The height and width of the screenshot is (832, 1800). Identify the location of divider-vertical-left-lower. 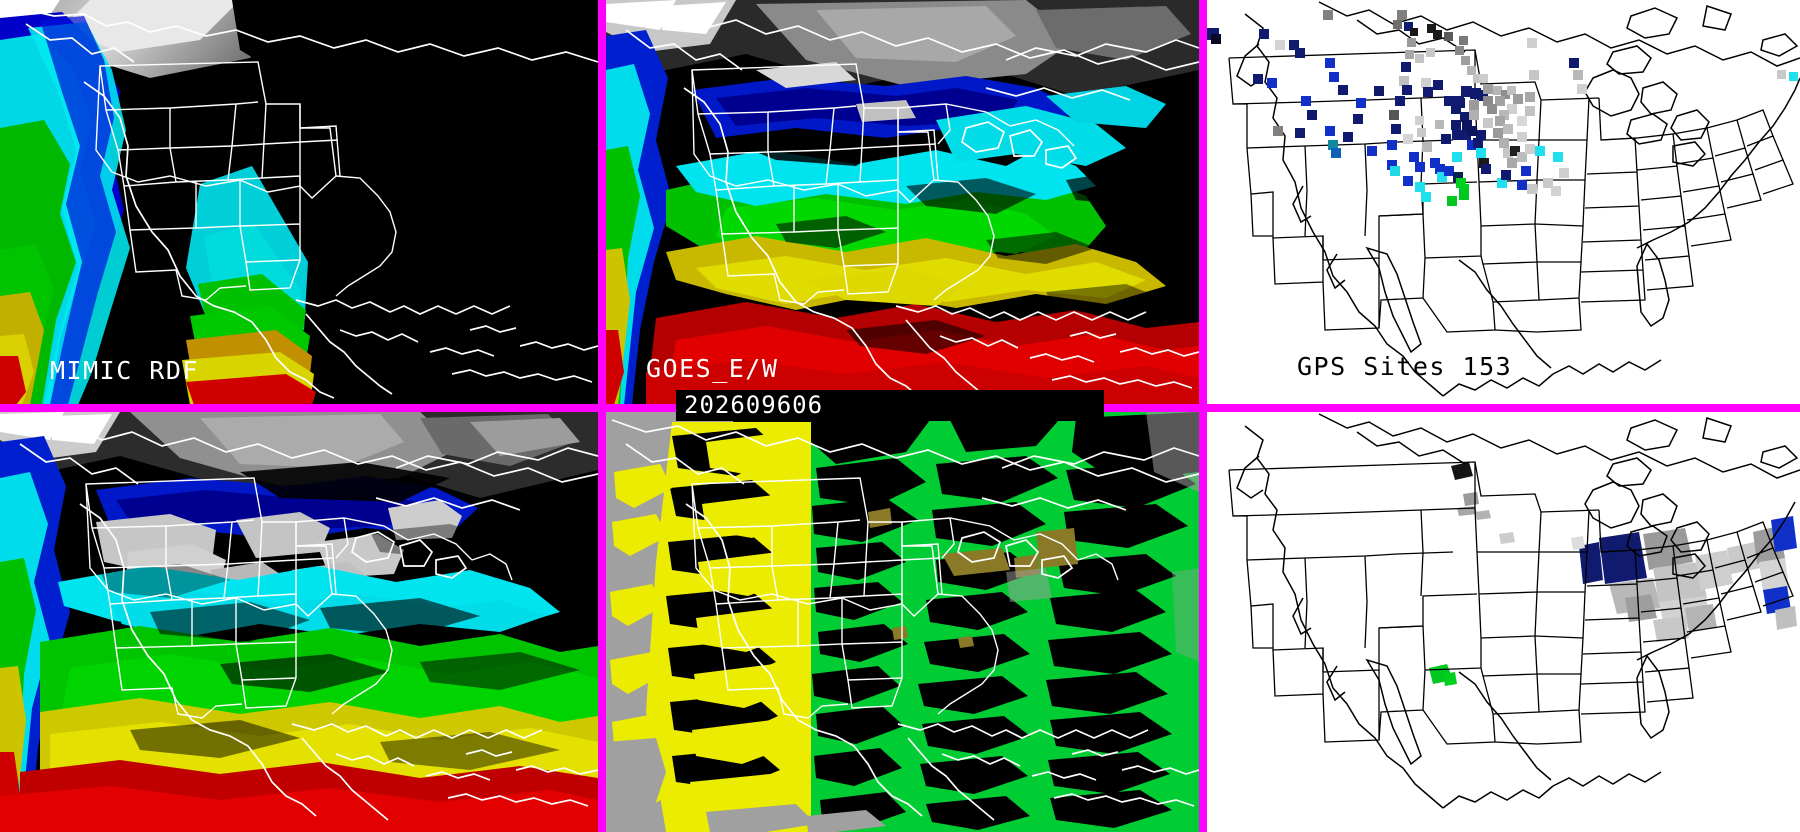
(602, 622).